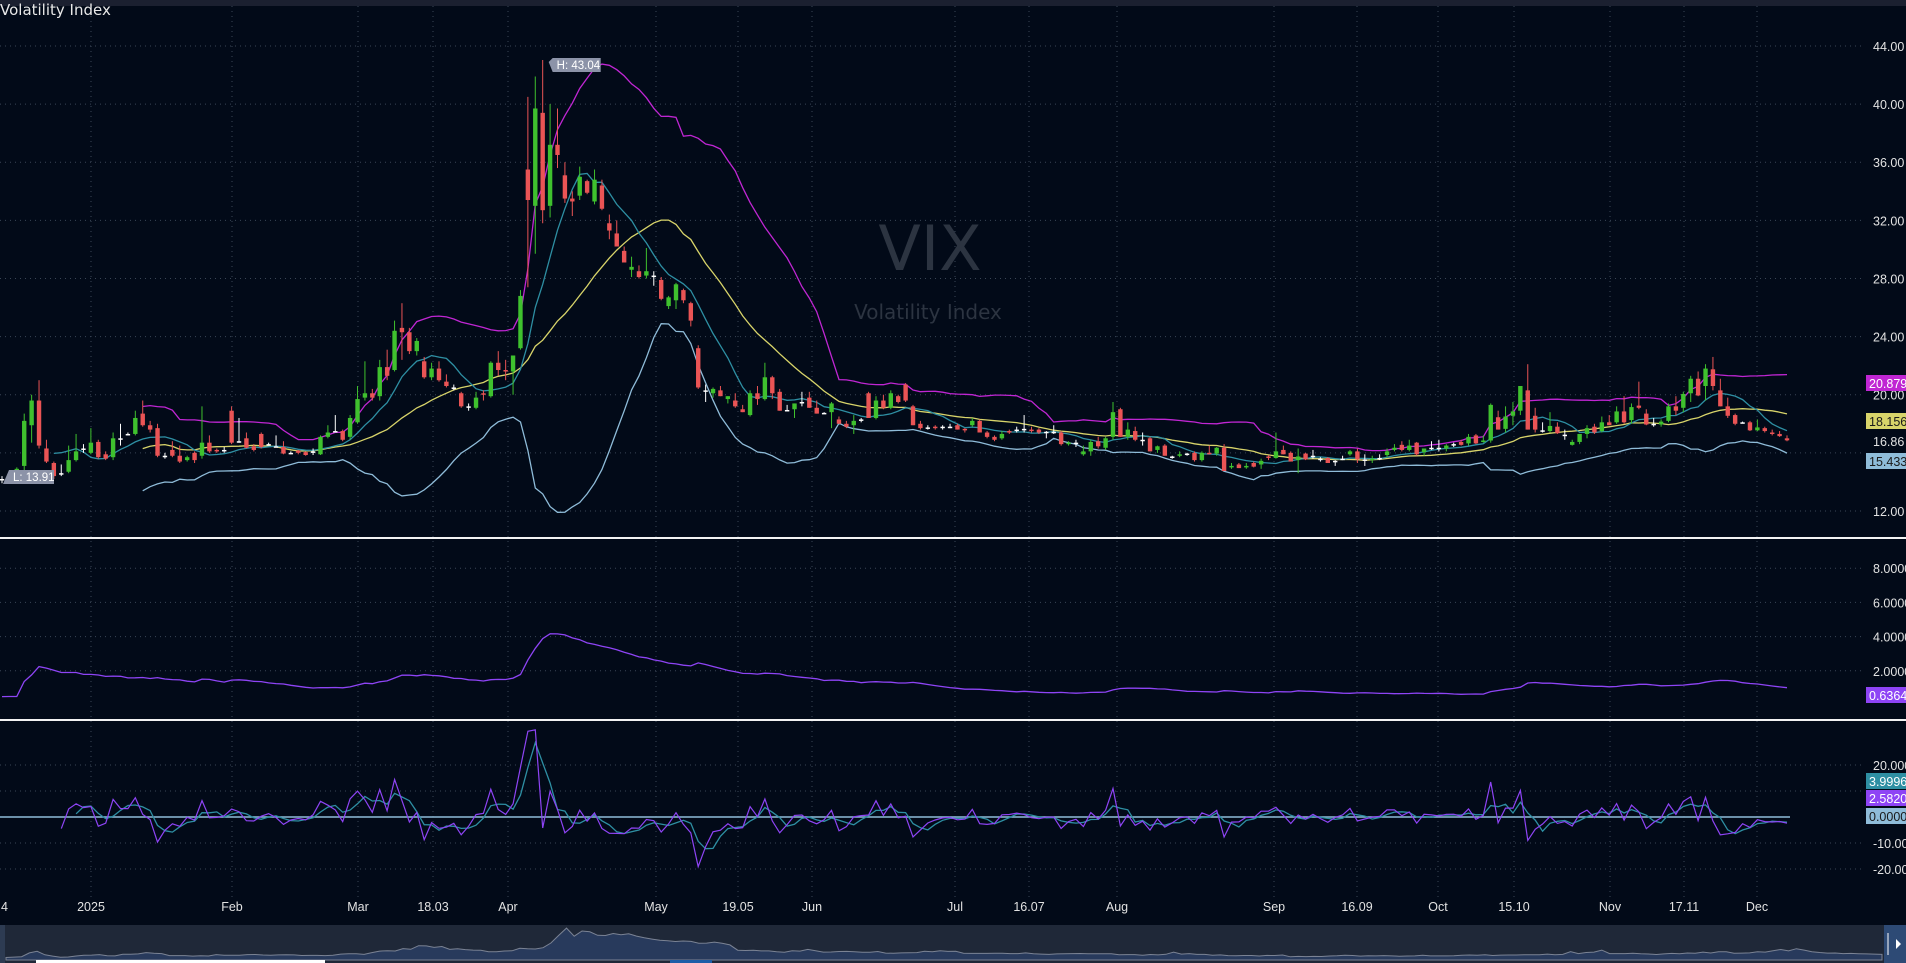 Image resolution: width=1906 pixels, height=963 pixels. Describe the element at coordinates (691, 961) in the screenshot. I see `navigator-scroll-thumb` at that location.